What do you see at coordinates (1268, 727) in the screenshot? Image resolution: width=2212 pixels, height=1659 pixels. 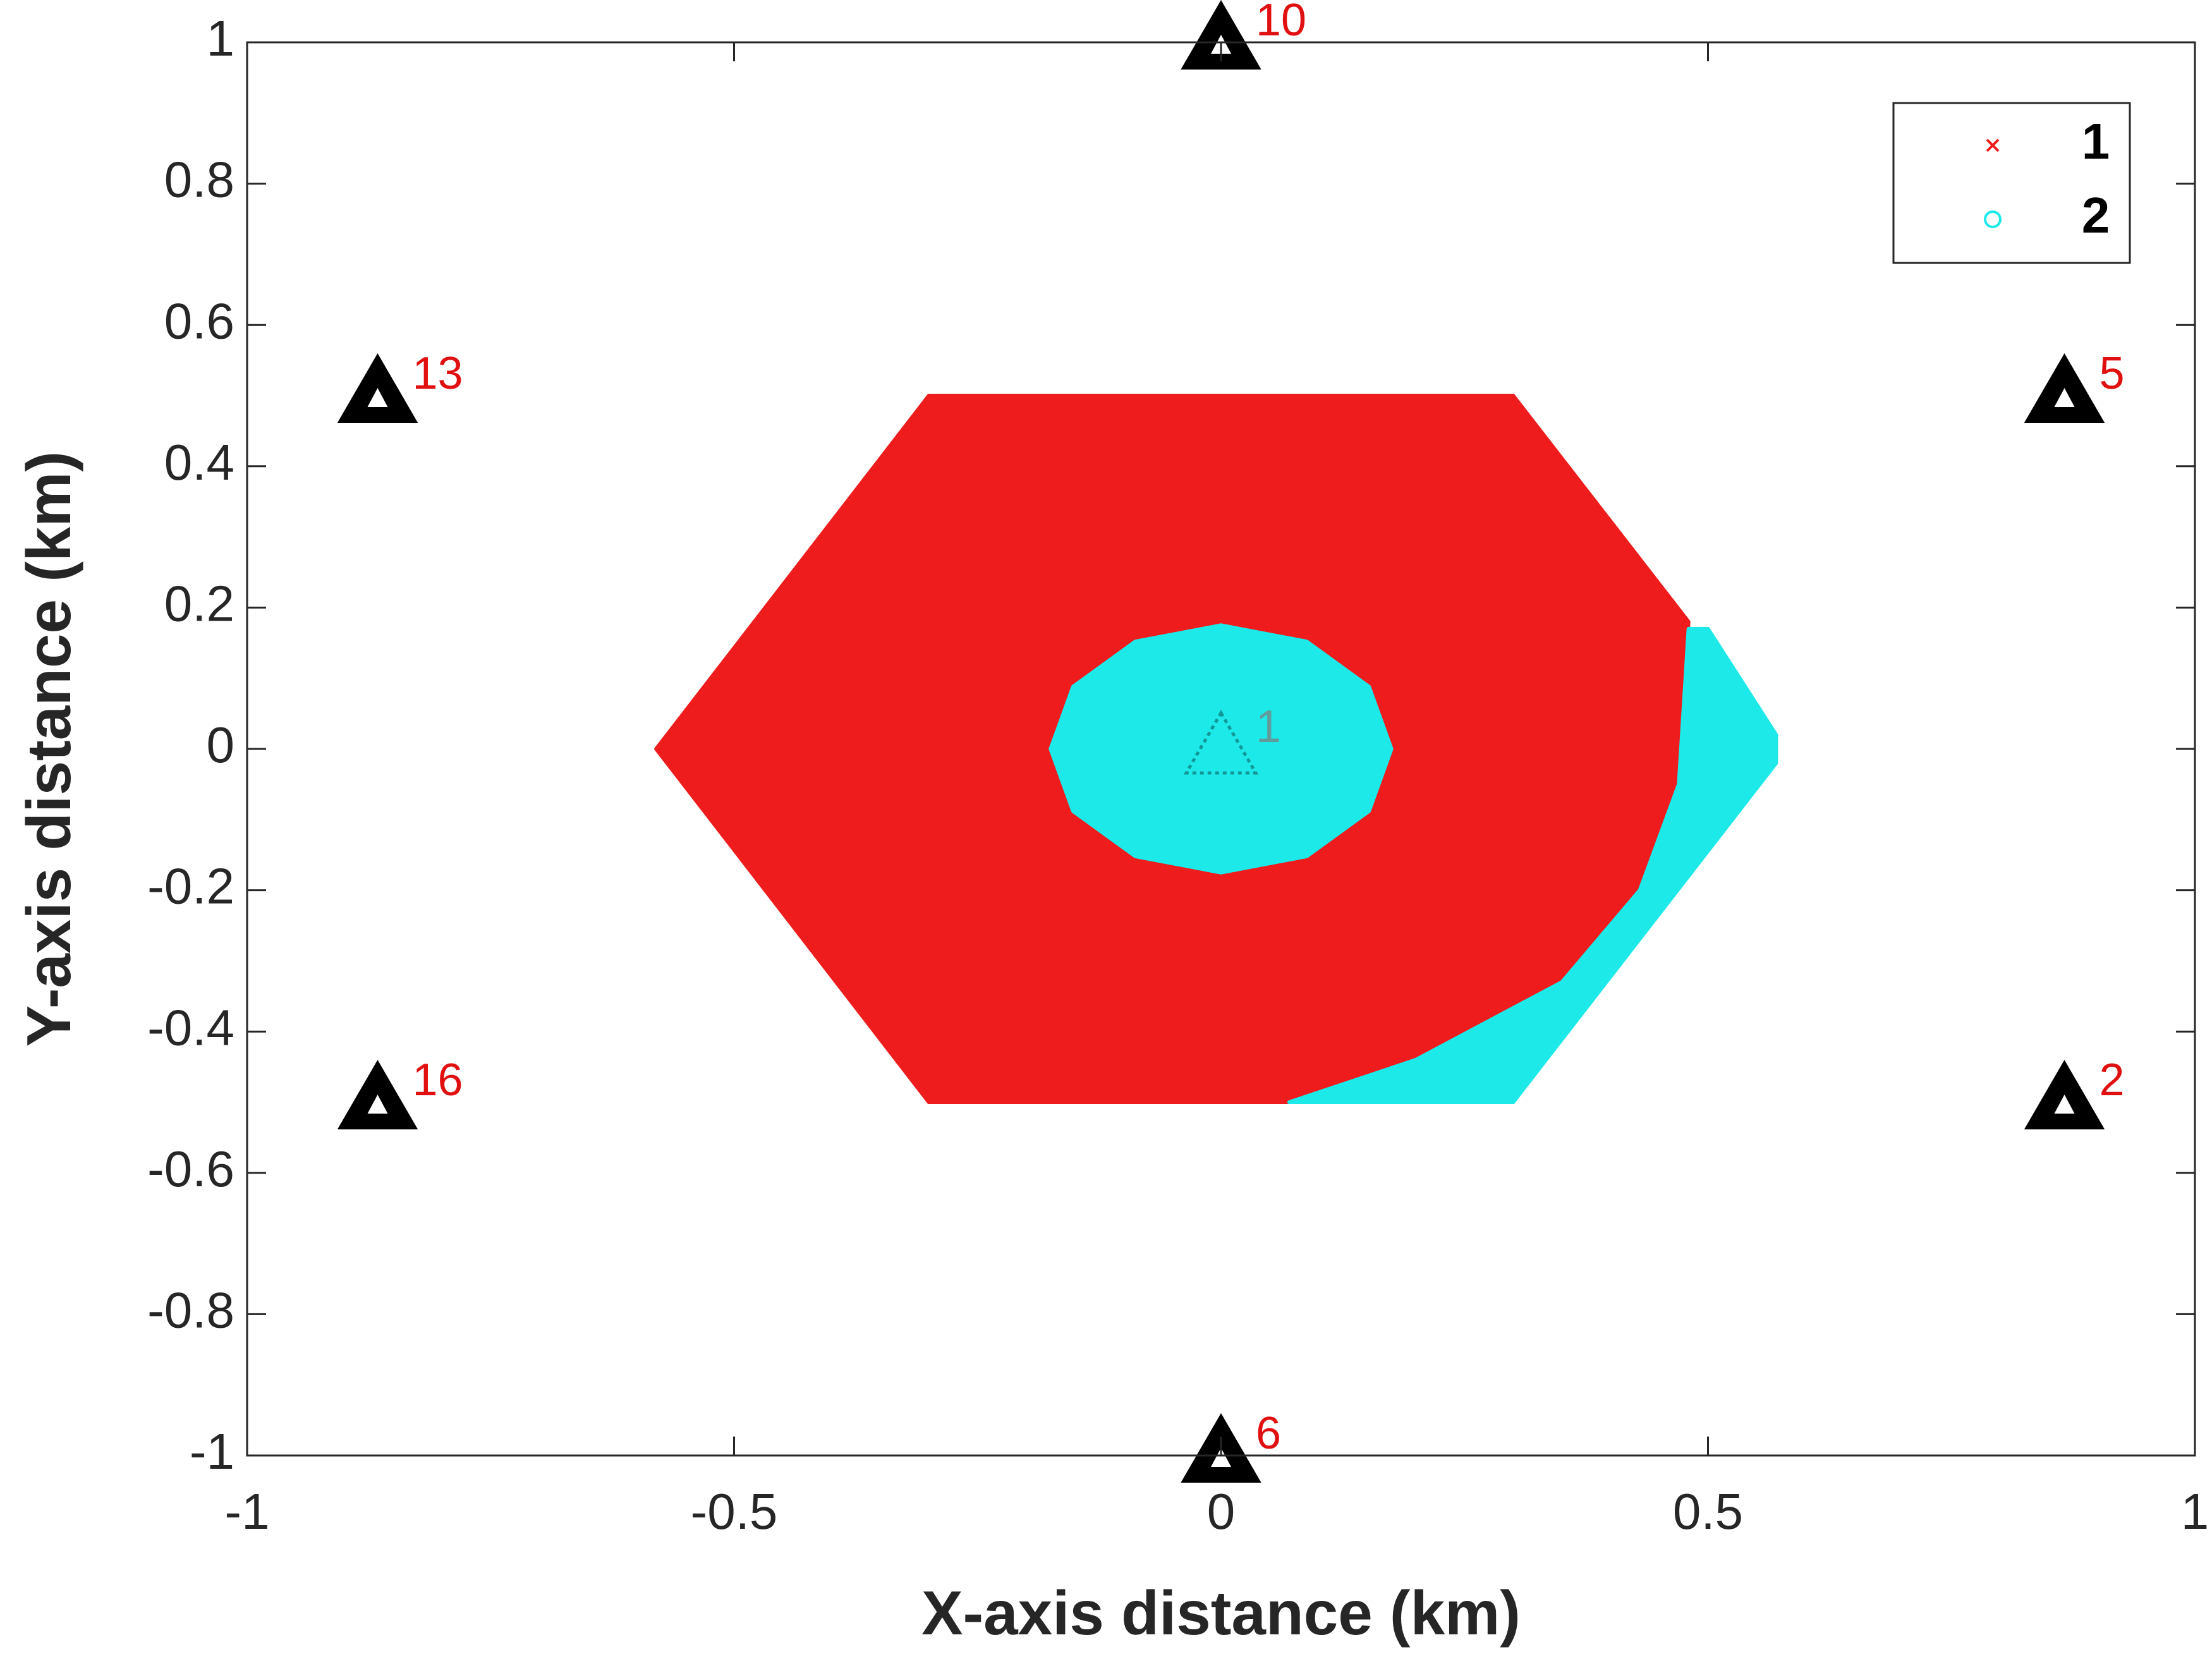 I see `station-label: 1` at bounding box center [1268, 727].